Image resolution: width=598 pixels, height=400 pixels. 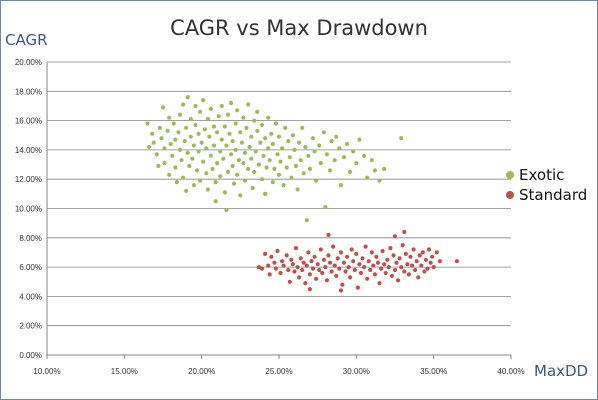 I want to click on y-tick-label: 2.00%, so click(x=30, y=326).